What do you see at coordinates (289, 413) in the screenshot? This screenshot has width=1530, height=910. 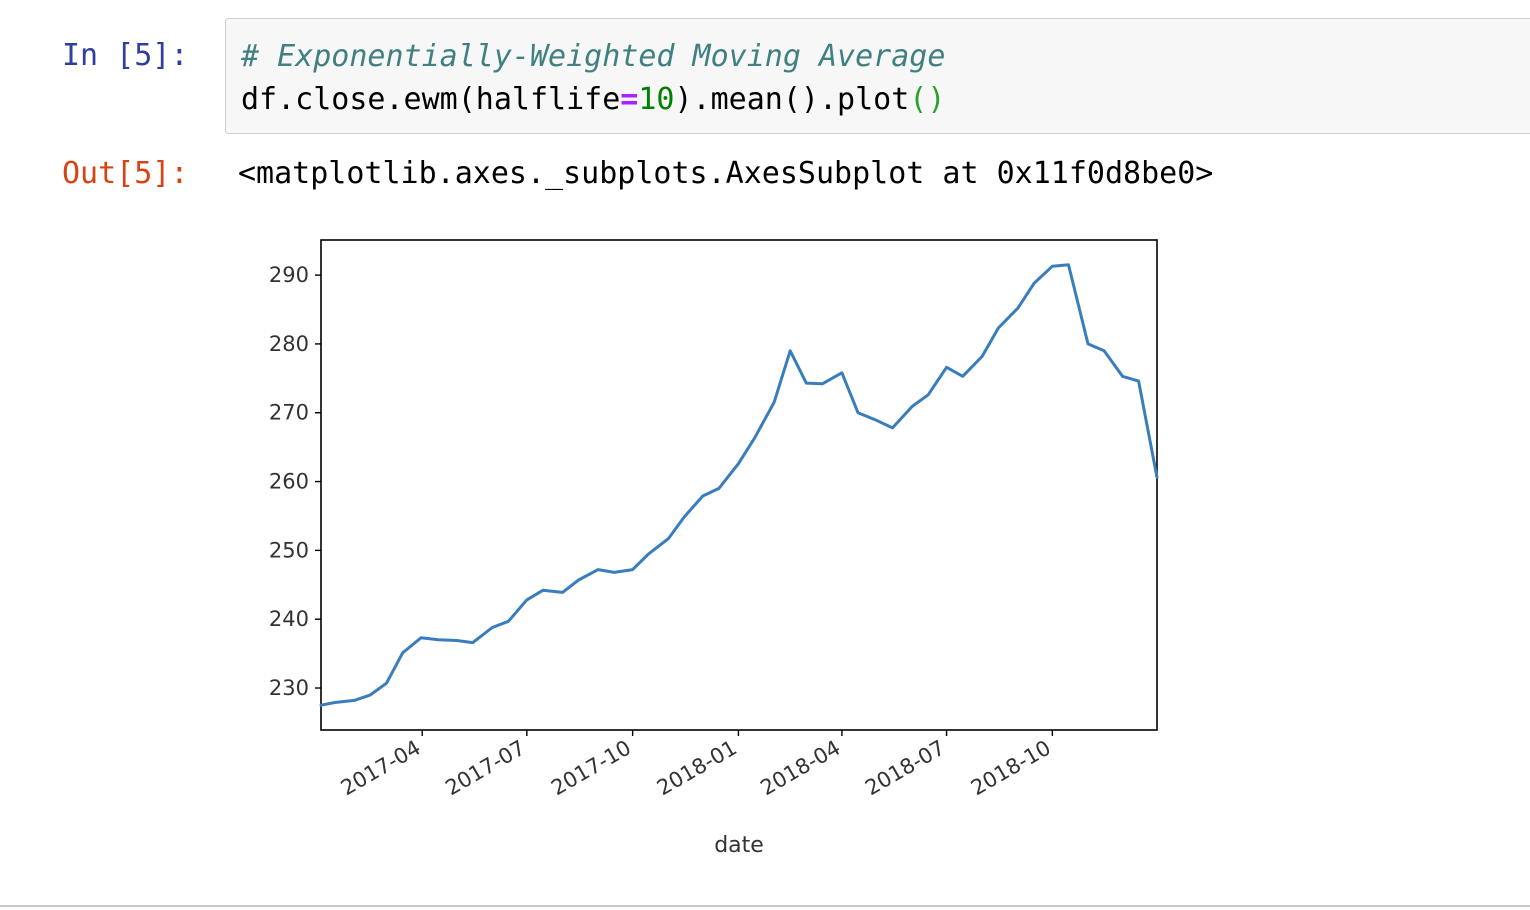 I see `y-tick-label: 270` at bounding box center [289, 413].